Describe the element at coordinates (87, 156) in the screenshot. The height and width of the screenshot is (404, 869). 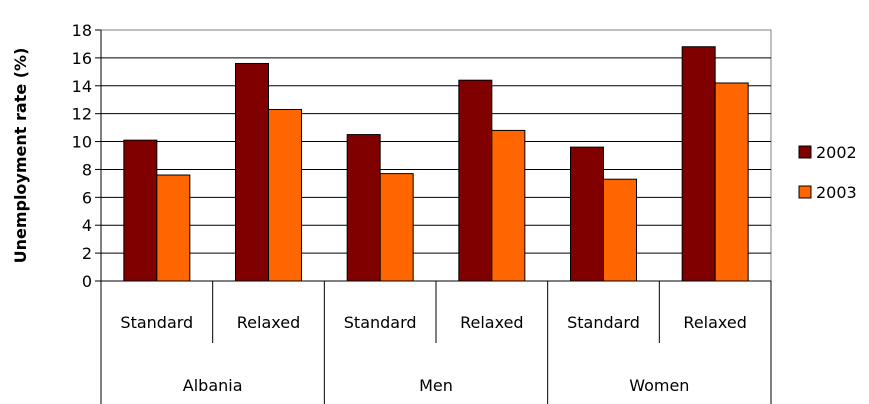
I see `y-axis: 0 2 4 6 8 10 12 14 16 18` at that location.